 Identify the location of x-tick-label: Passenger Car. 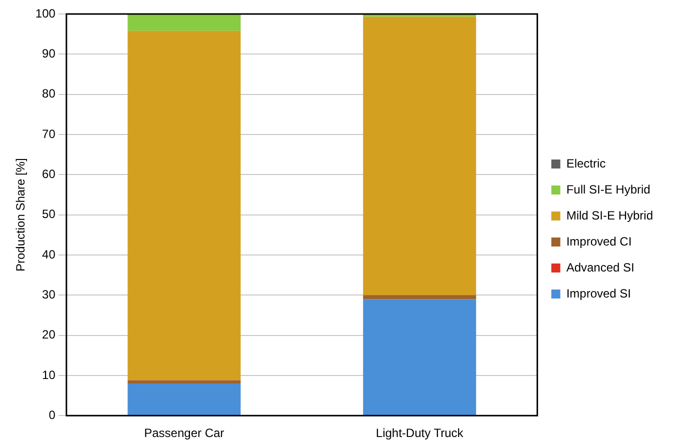
(184, 433).